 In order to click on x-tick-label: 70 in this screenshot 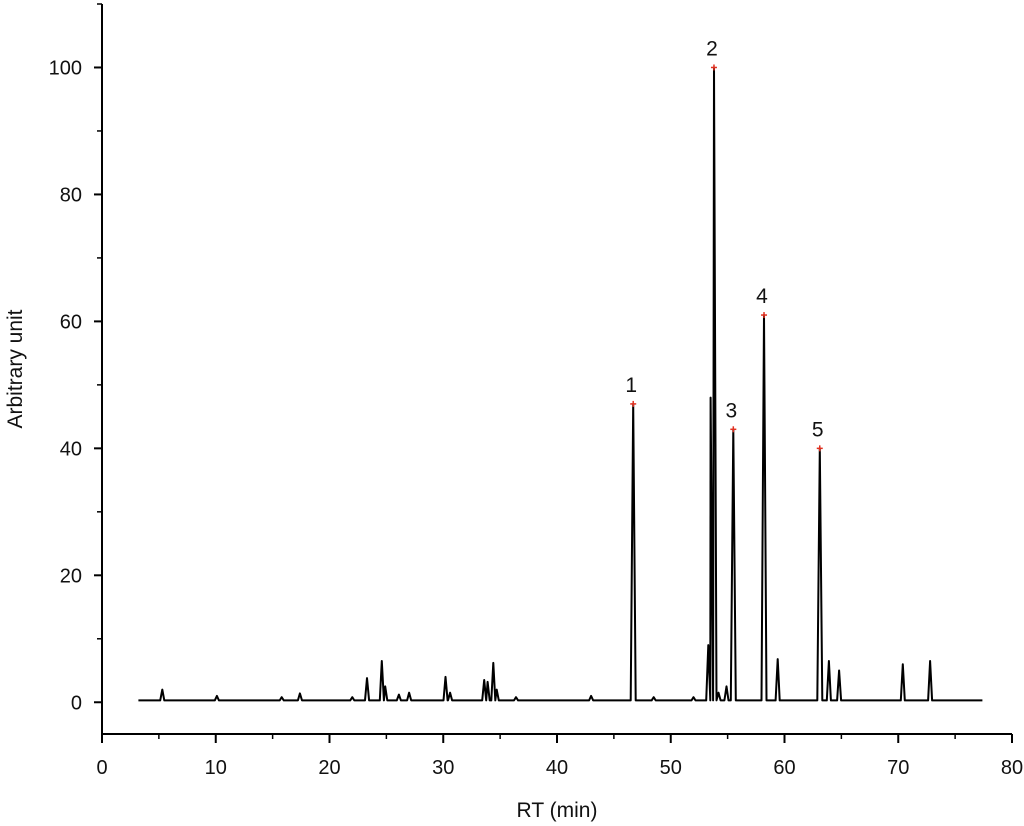, I will do `click(898, 768)`.